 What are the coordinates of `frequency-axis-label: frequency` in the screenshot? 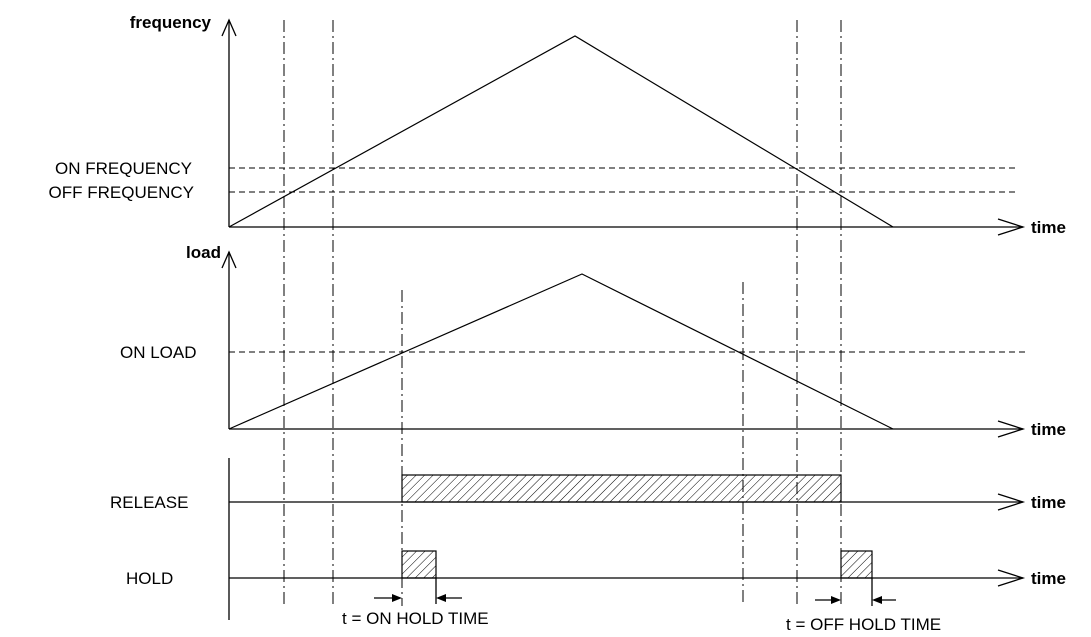 It's located at (171, 22).